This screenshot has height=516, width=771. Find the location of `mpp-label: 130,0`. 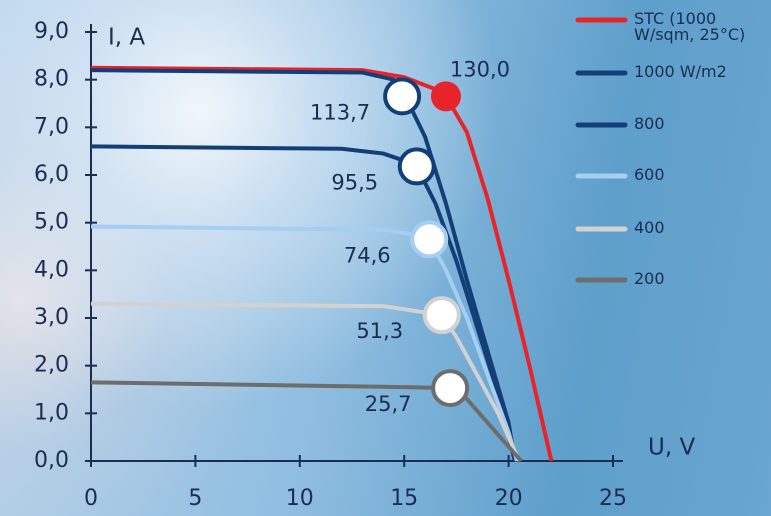

mpp-label: 130,0 is located at coordinates (480, 69).